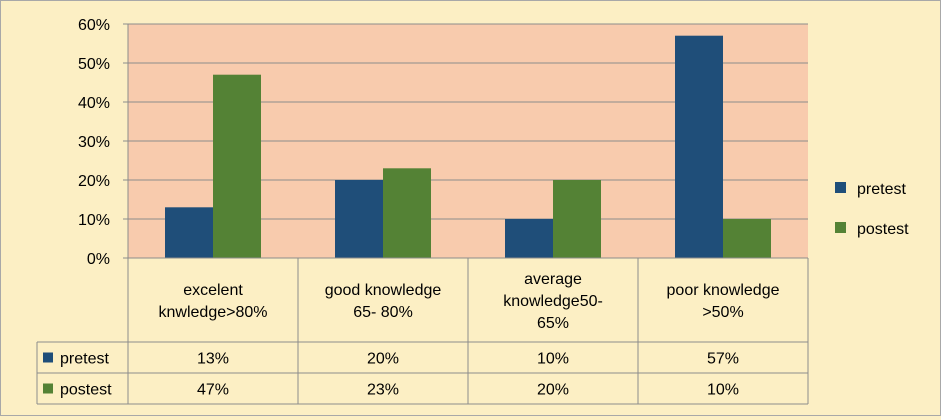  Describe the element at coordinates (213, 390) in the screenshot. I see `table-value: 47%` at that location.